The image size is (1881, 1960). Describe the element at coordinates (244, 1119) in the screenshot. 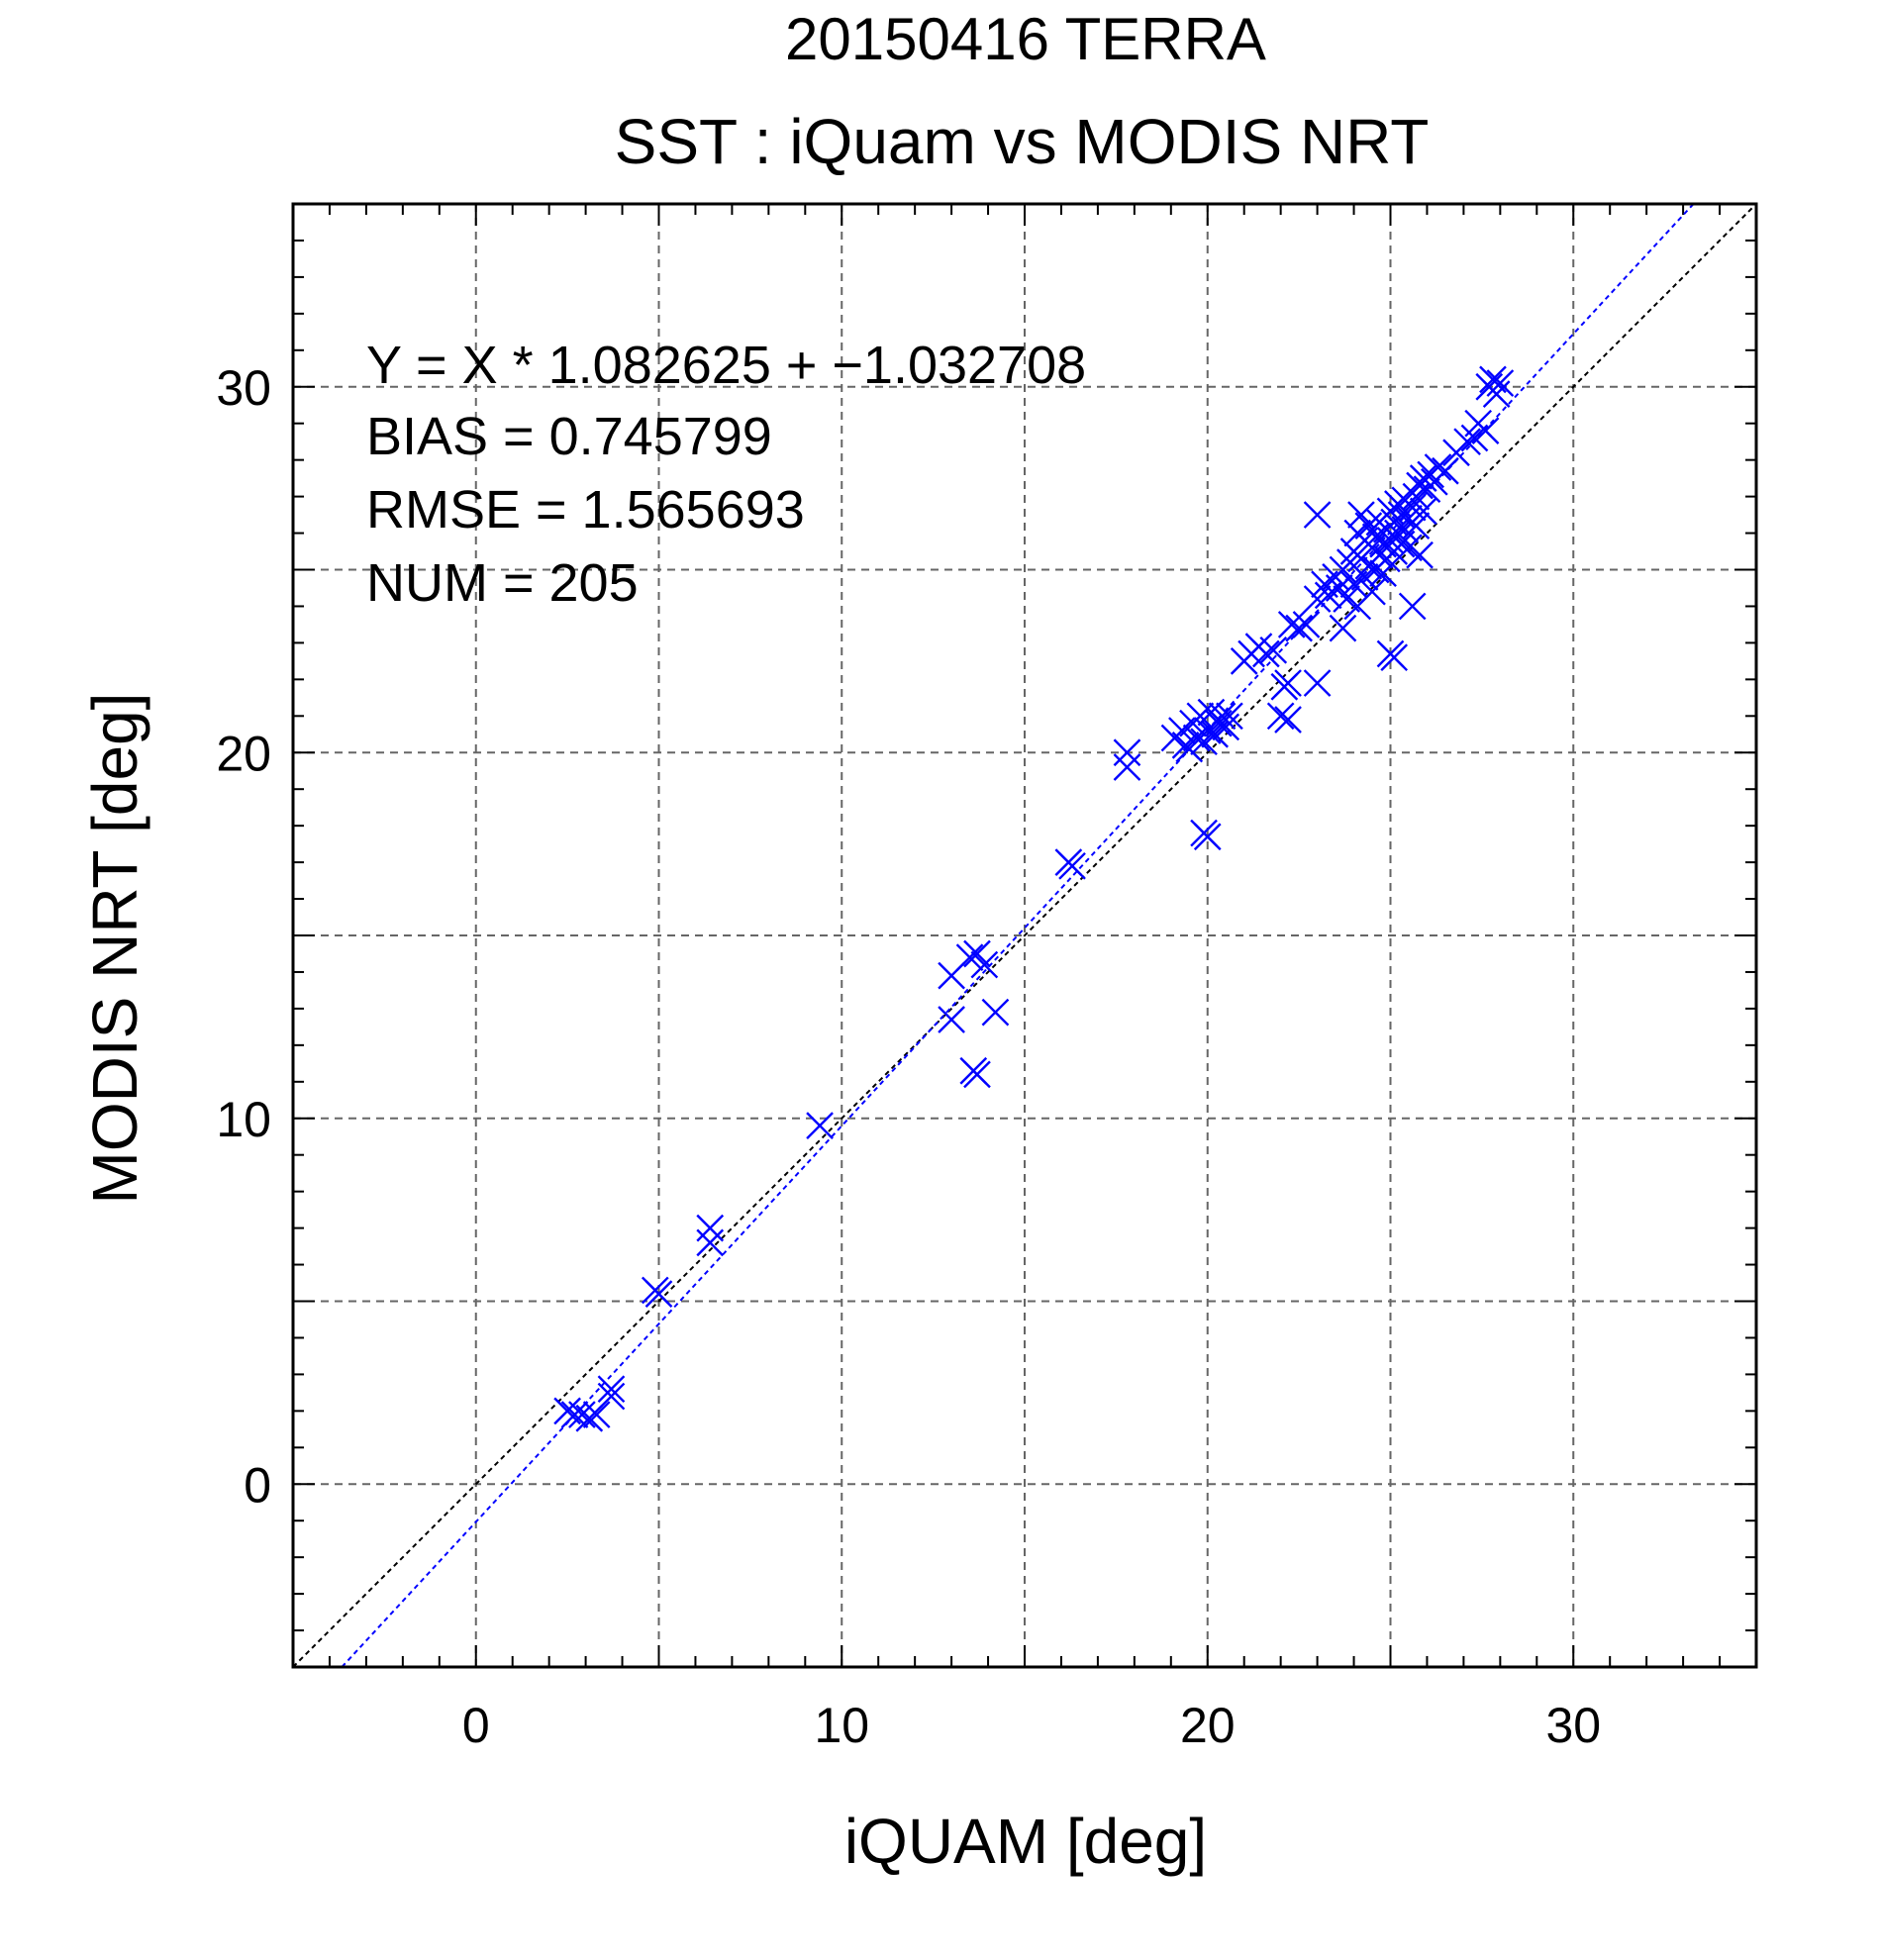

I see `y-tick-label: 10` at that location.